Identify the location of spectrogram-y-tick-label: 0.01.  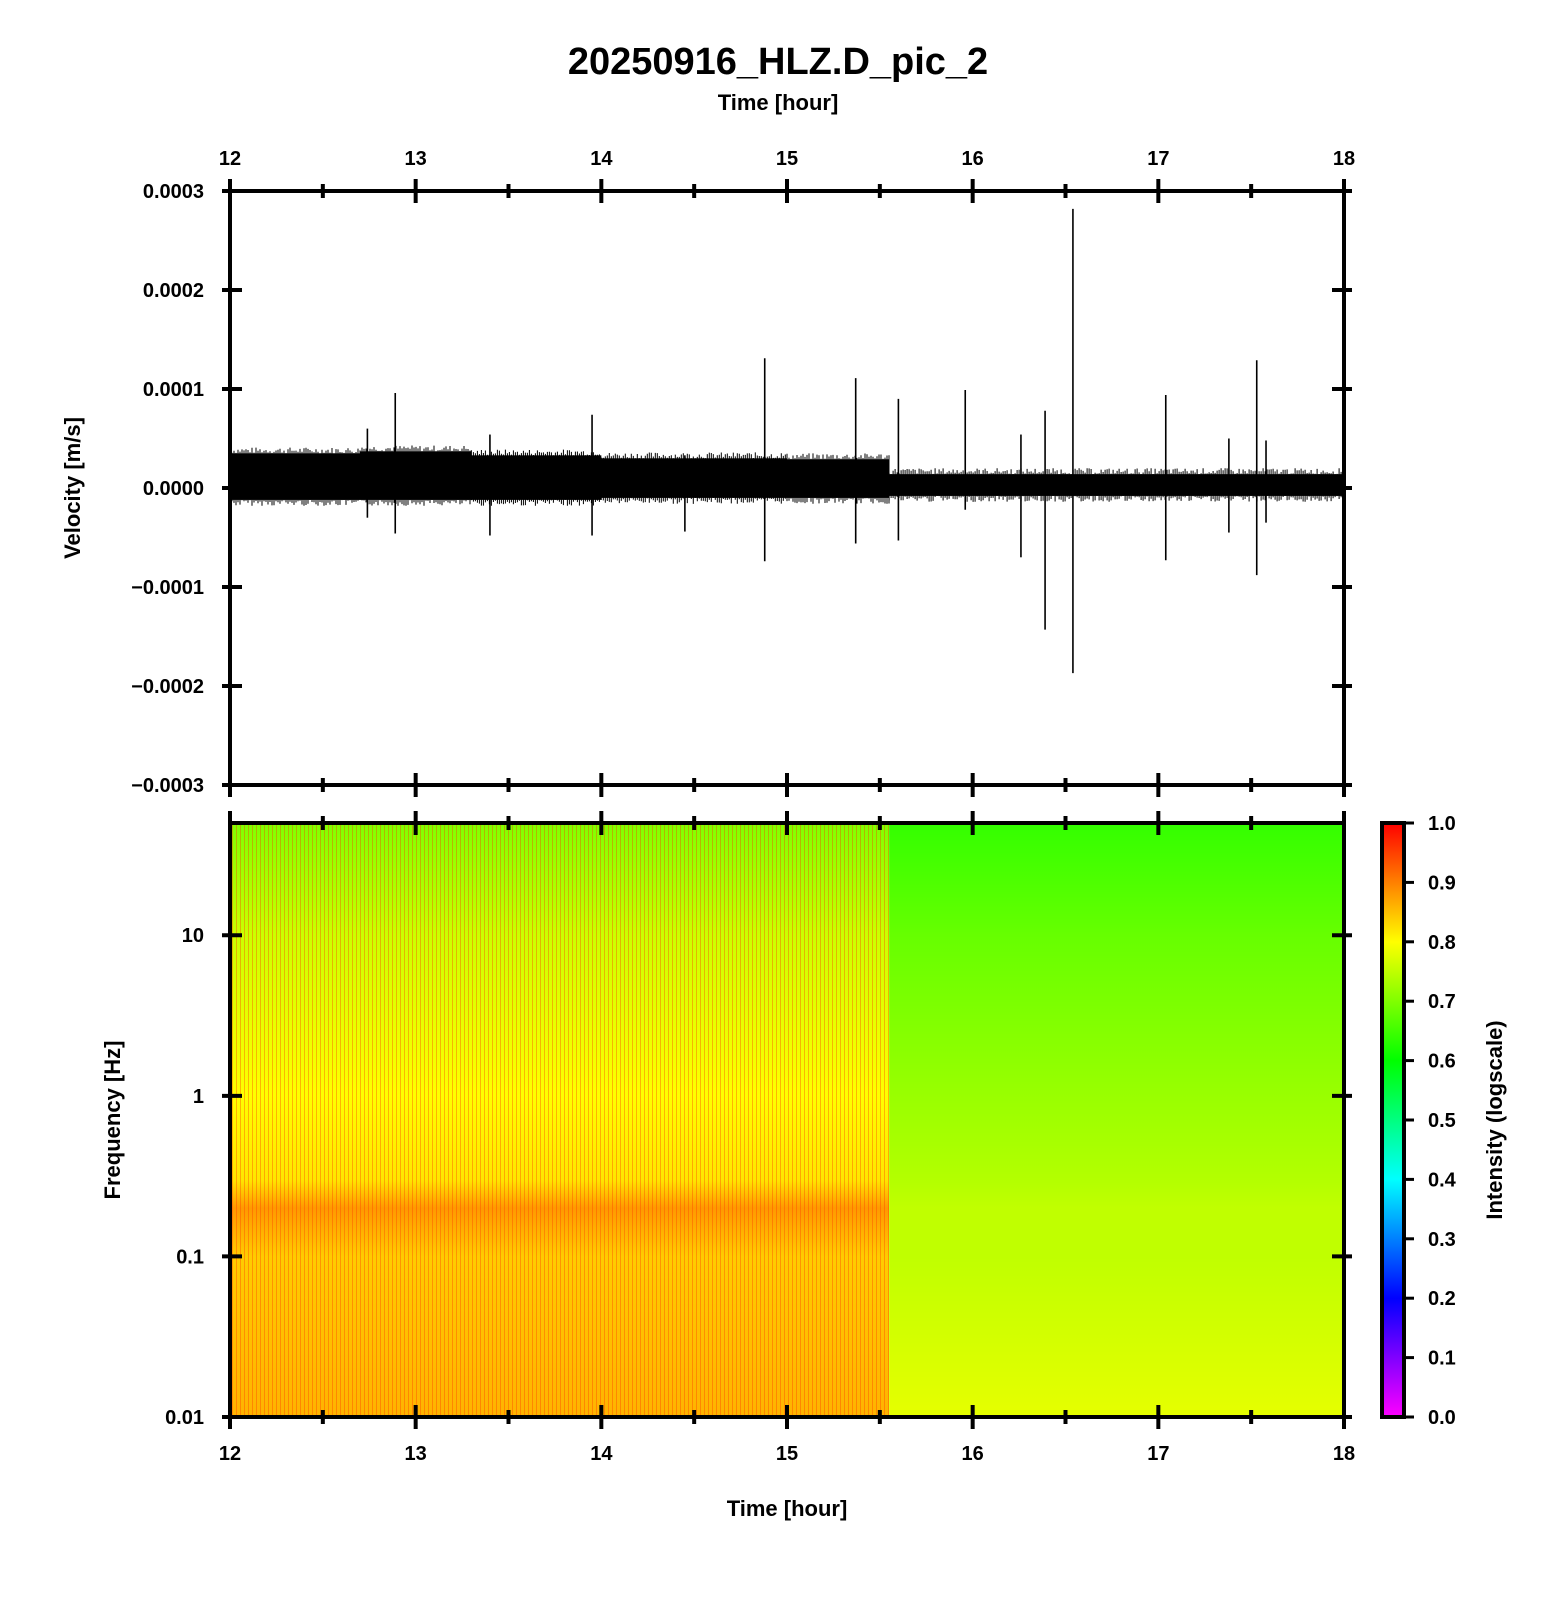
(184, 1418).